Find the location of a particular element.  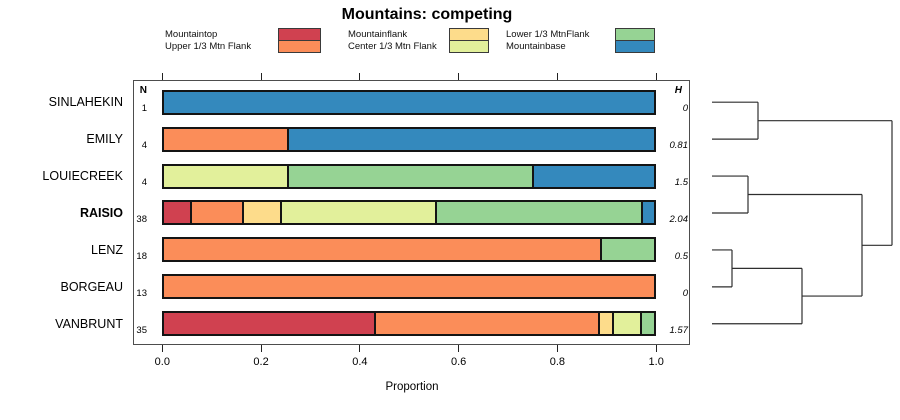

bar-row-sinlahekin is located at coordinates (409, 102).